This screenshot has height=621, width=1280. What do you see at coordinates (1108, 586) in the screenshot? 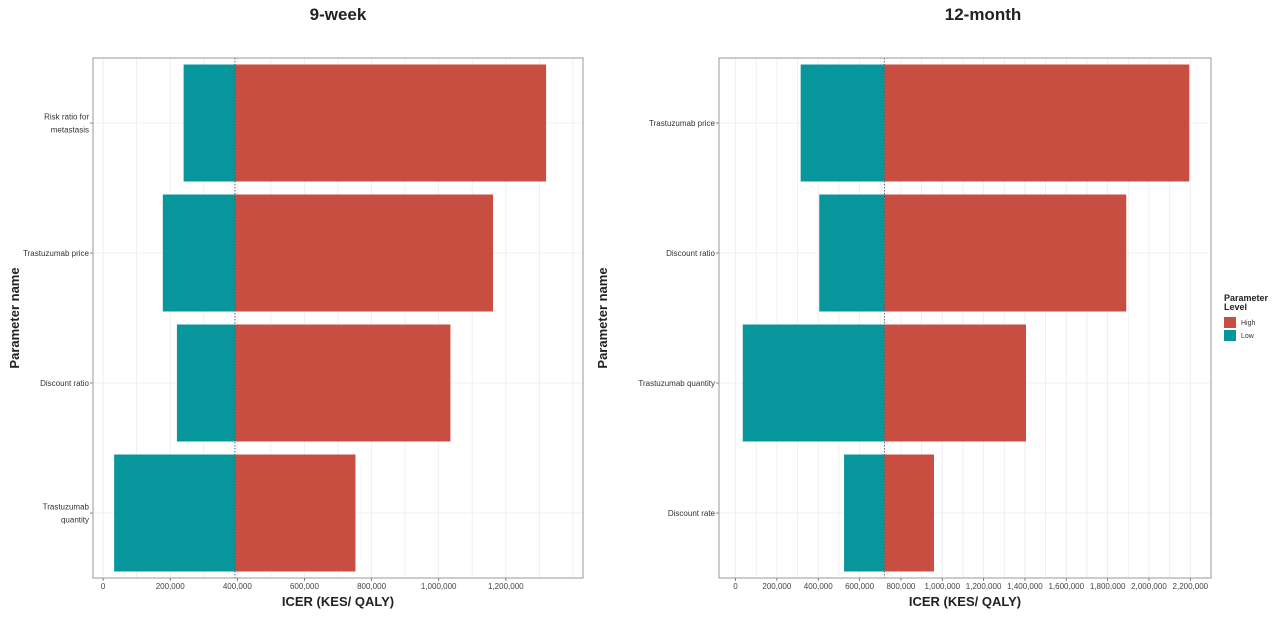
I see `x-tick-label: 1,800,000` at bounding box center [1108, 586].